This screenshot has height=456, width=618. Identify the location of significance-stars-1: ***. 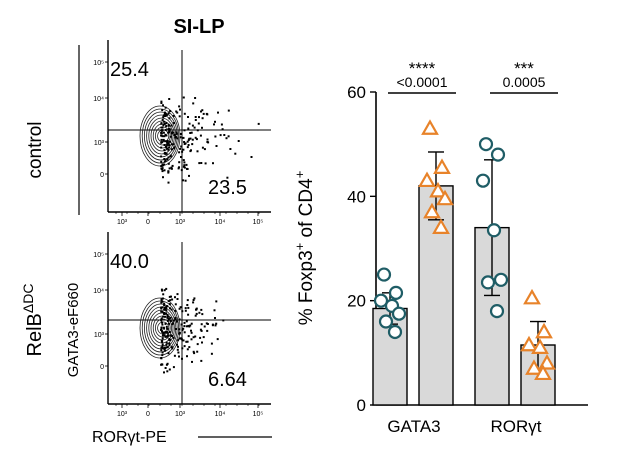
(524, 68).